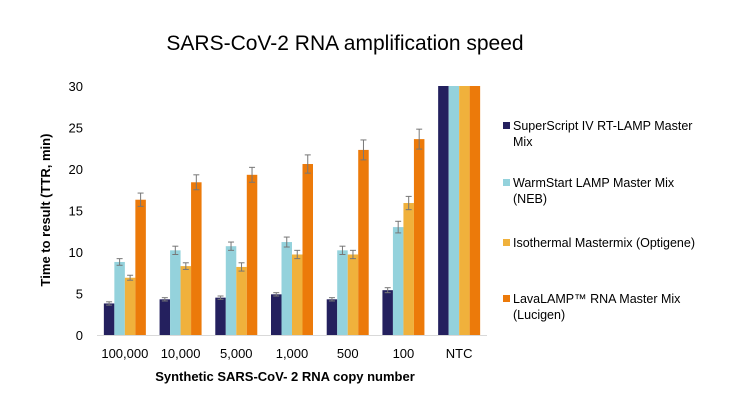  Describe the element at coordinates (45, 210) in the screenshot. I see `y-axis-label: Time to result (TTR, min)` at that location.